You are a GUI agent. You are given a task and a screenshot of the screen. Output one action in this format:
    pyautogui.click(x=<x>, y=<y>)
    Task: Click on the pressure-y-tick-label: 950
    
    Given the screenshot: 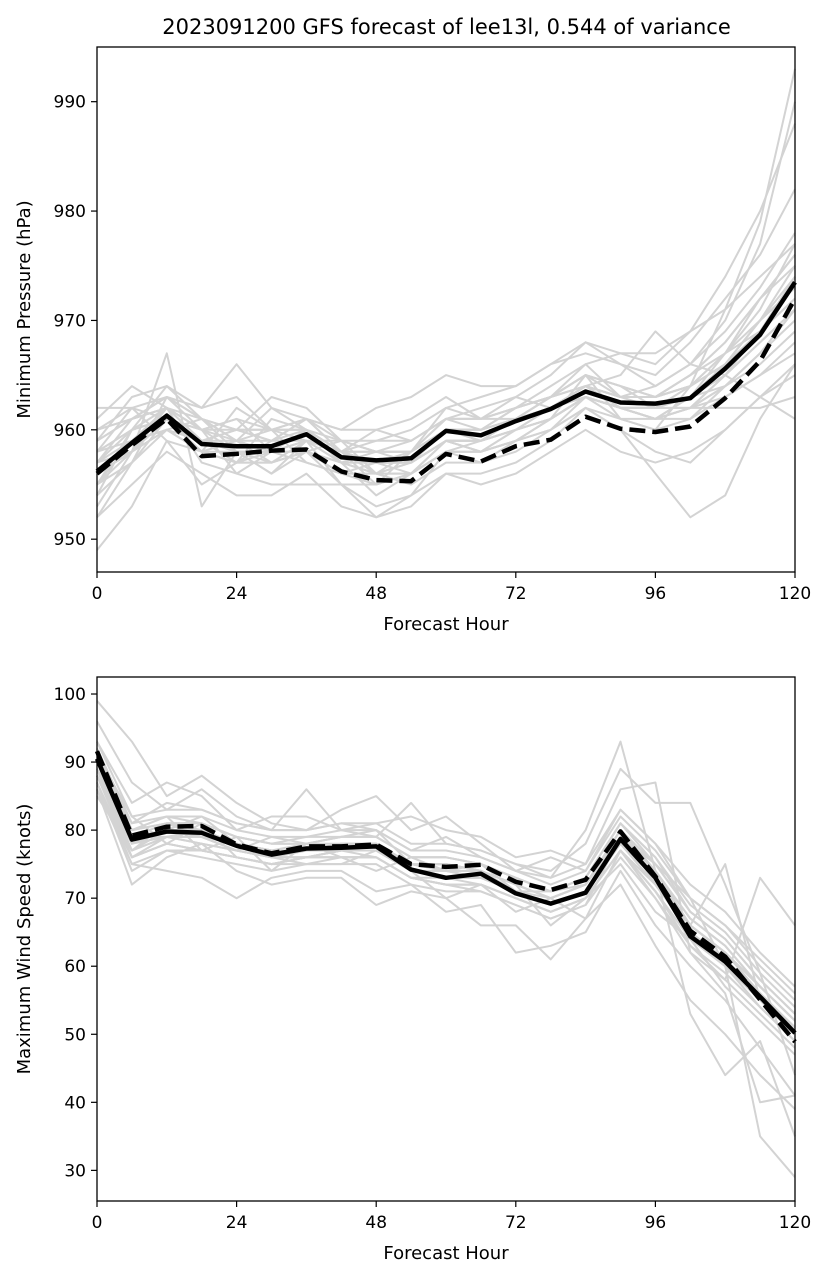 What is the action you would take?
    pyautogui.click(x=70, y=540)
    